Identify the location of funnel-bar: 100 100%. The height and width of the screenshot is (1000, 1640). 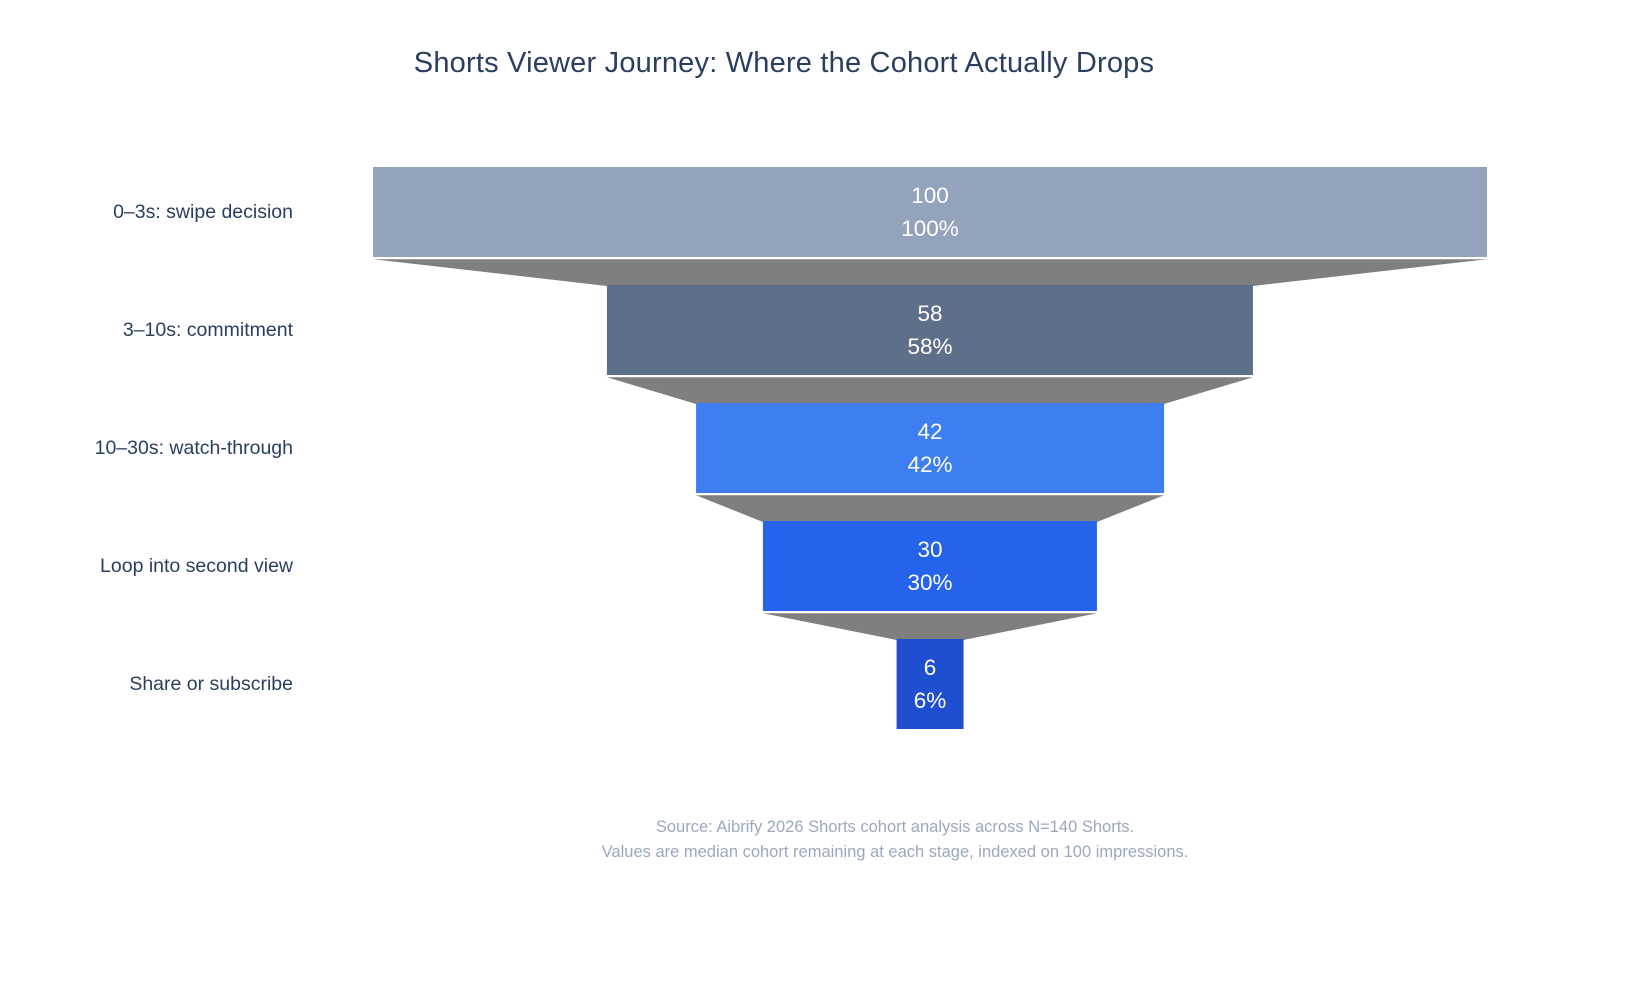
(930, 212).